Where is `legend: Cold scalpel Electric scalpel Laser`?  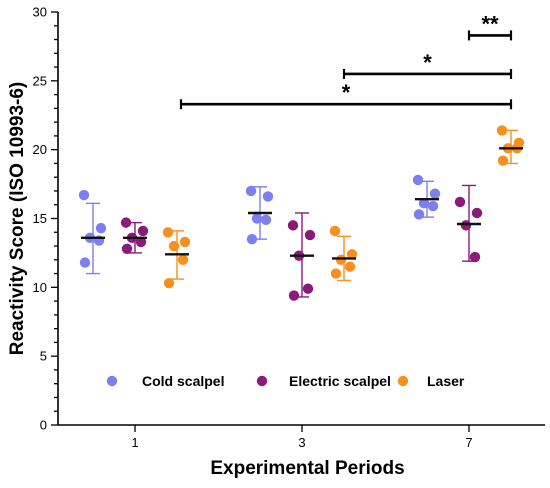
legend: Cold scalpel Electric scalpel Laser is located at coordinates (285, 381).